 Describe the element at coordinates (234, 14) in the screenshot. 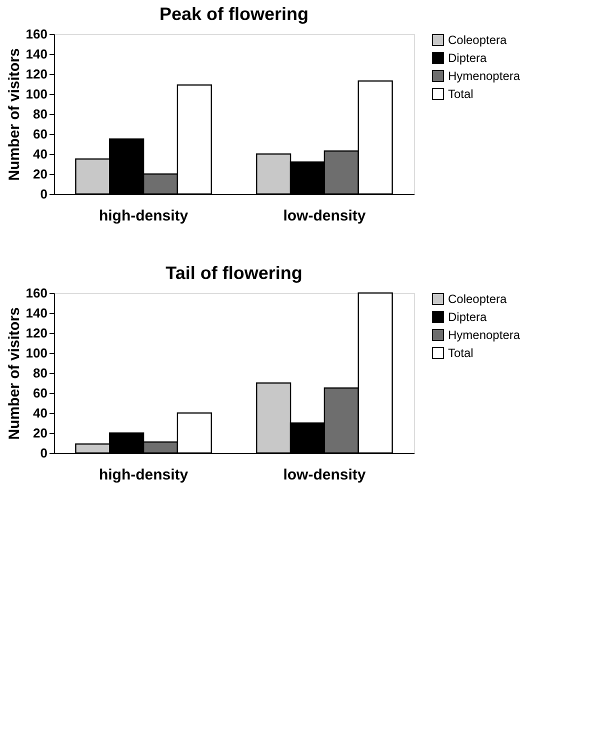

I see `chart-title: Peak of flowering` at that location.